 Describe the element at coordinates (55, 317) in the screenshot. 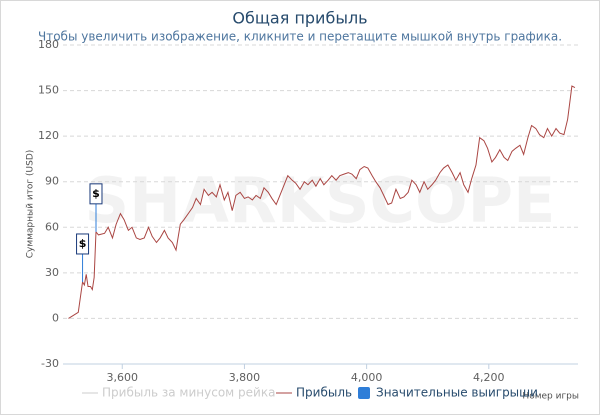

I see `y-tick-label: 0` at that location.